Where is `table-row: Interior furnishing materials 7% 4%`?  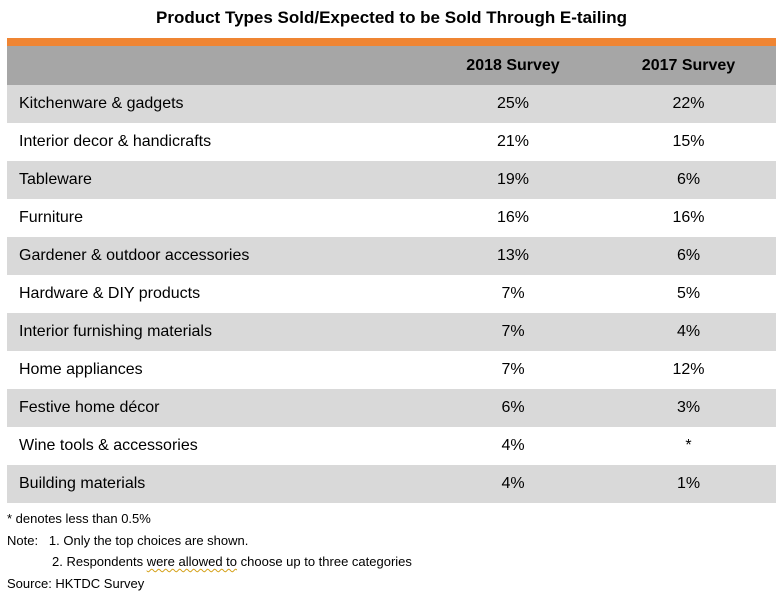
table-row: Interior furnishing materials 7% 4% is located at coordinates (391, 332).